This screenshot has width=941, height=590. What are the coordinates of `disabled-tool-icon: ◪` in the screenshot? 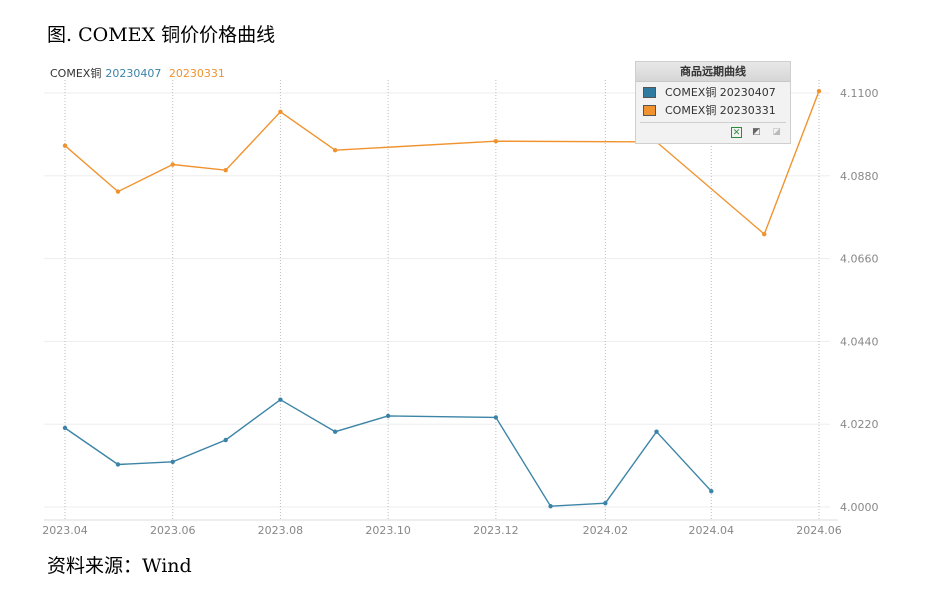 It's located at (776, 132).